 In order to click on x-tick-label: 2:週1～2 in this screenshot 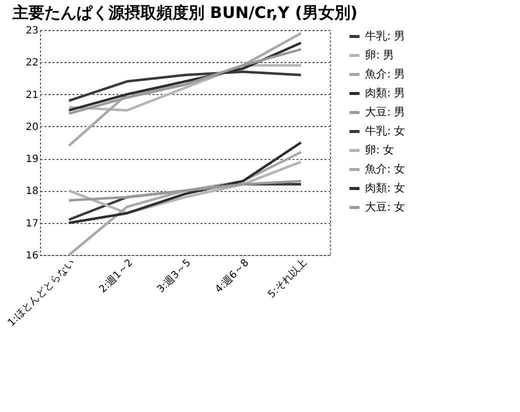, I will do `click(116, 277)`.